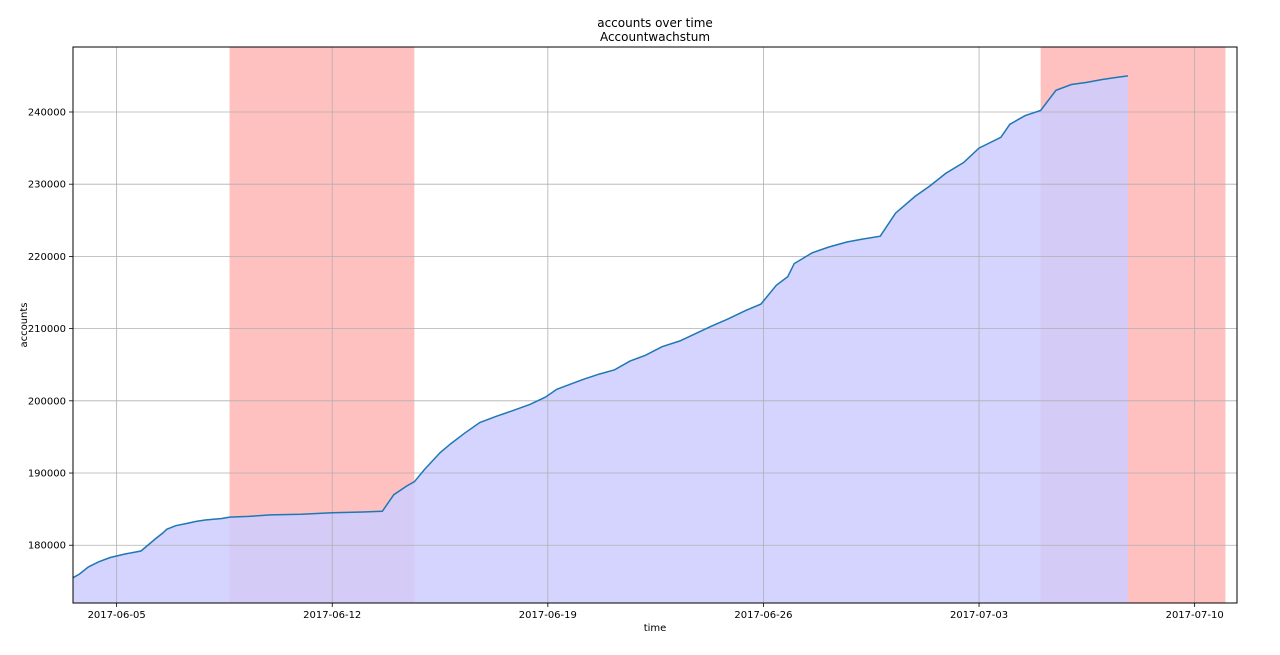 The image size is (1280, 655). Describe the element at coordinates (47, 257) in the screenshot. I see `y-tick-label: 220000` at that location.